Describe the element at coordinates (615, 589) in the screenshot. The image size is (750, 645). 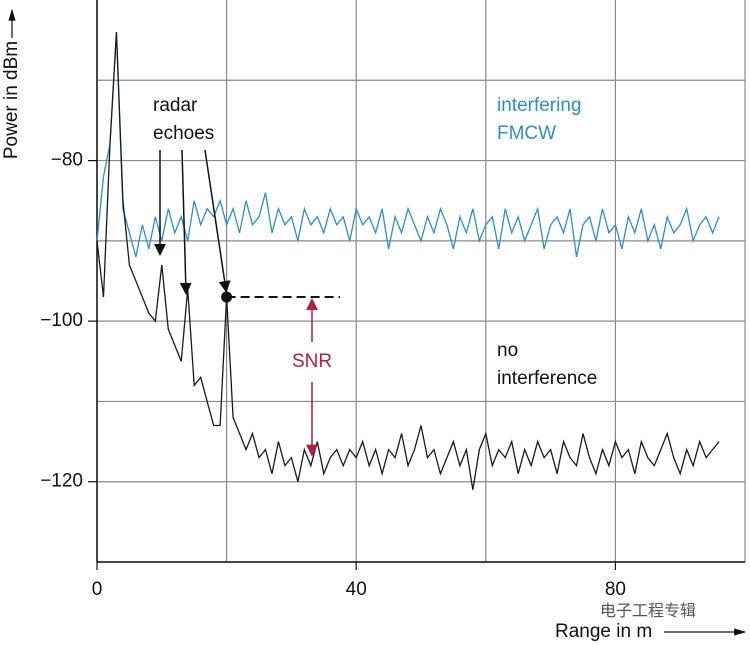
I see `x-tick-label: 80` at that location.